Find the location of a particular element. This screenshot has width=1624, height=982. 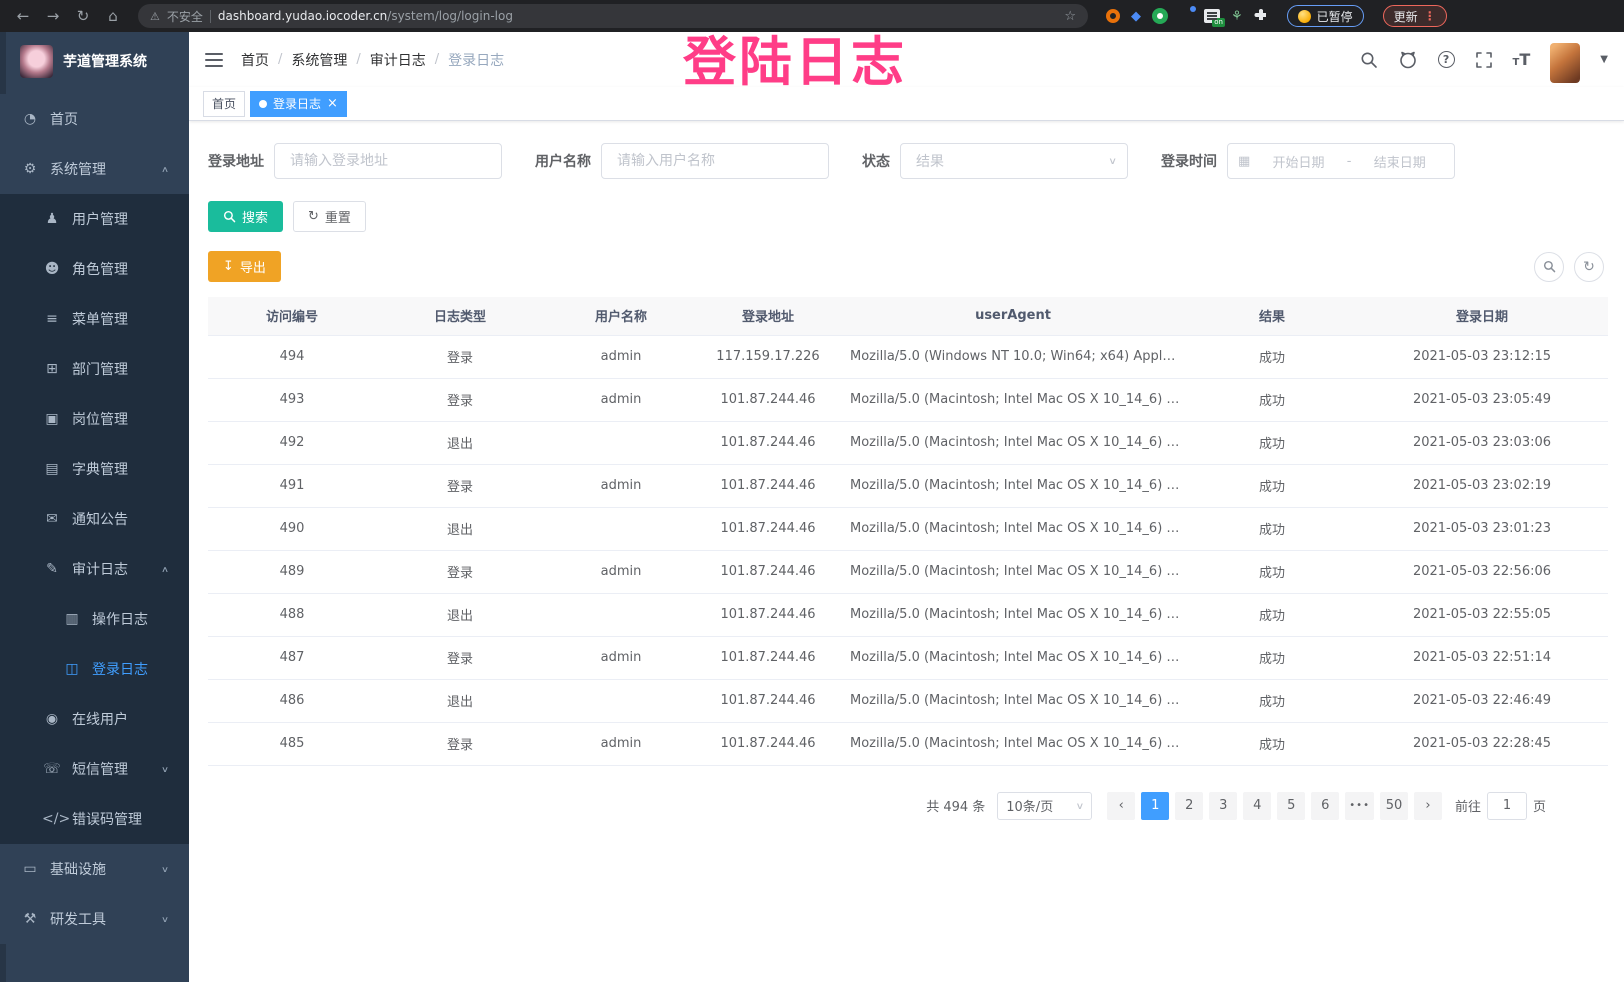

paused-extension-badge: 已暂停 is located at coordinates (1325, 16).